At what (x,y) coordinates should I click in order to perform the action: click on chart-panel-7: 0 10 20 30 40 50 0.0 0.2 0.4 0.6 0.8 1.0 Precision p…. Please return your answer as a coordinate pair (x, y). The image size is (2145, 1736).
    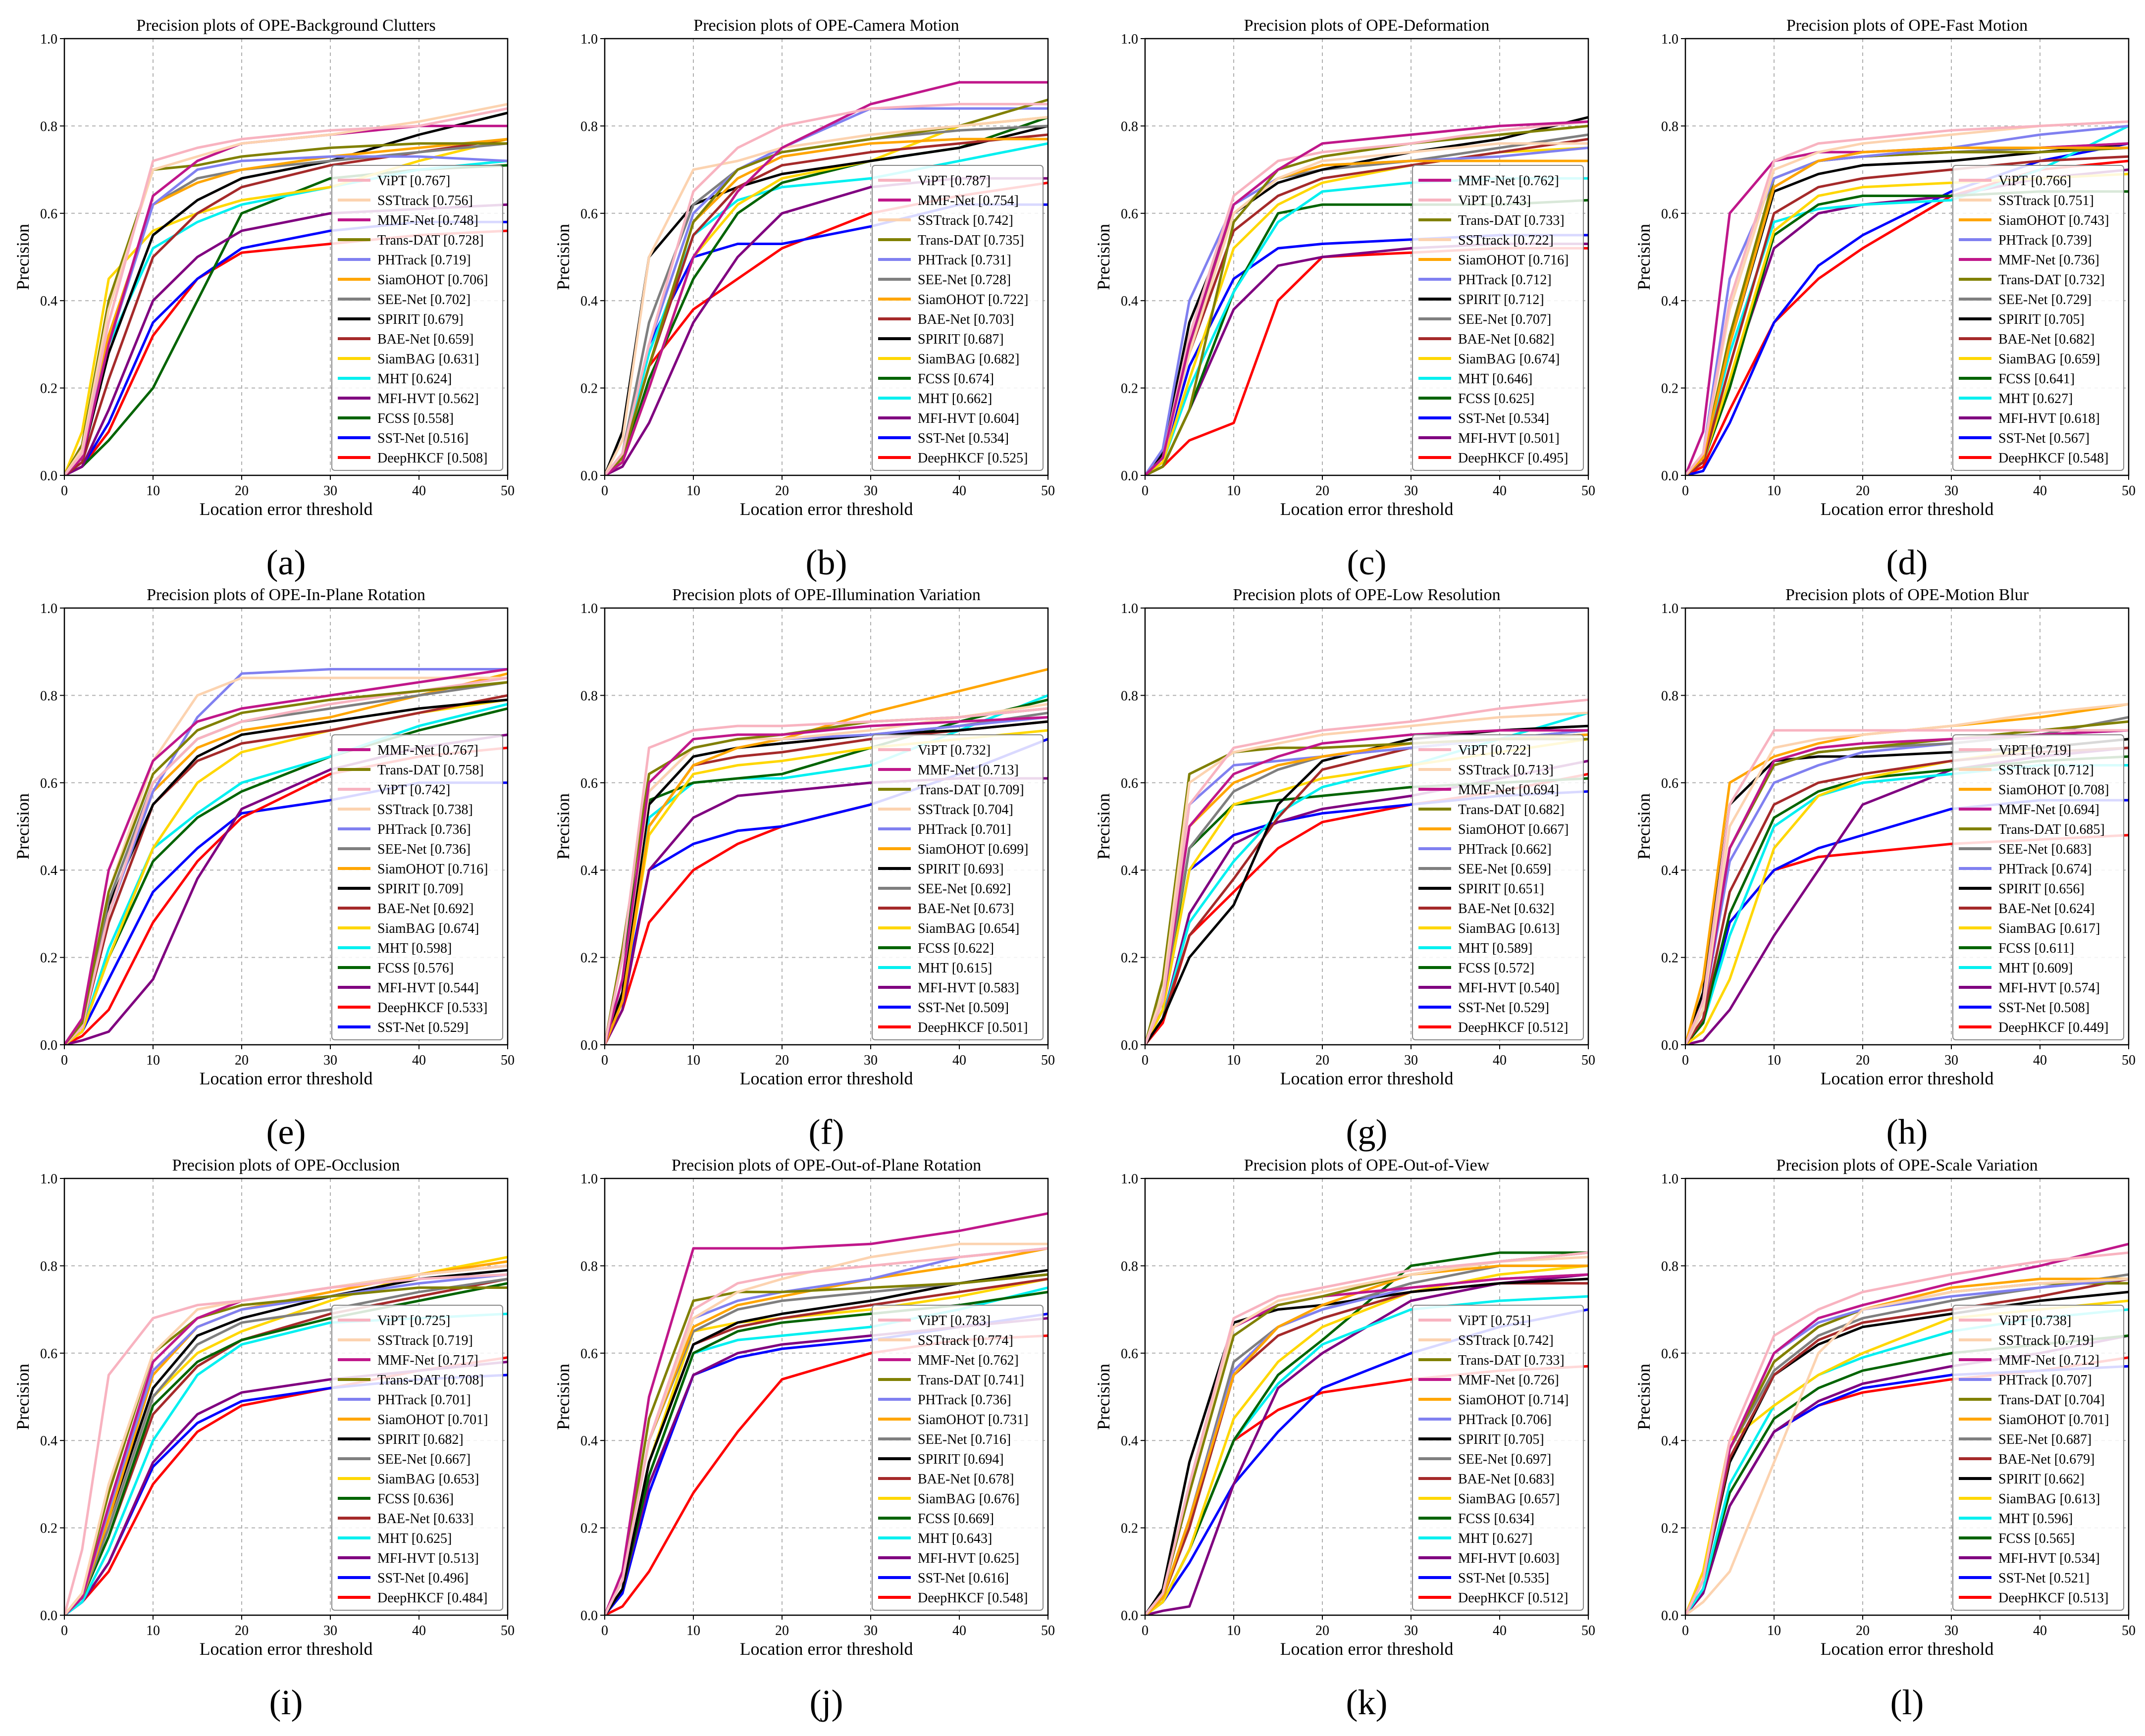
    Looking at the image, I should click on (1344, 869).